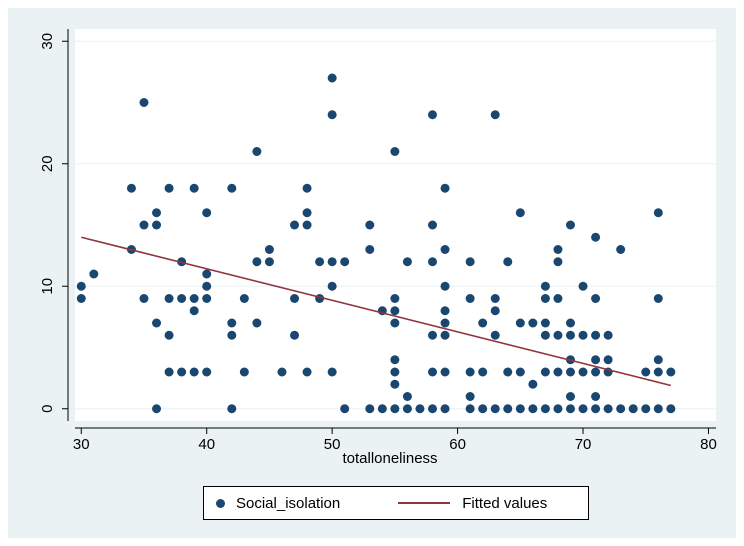  I want to click on legend-label-fit: Fitted values, so click(505, 503).